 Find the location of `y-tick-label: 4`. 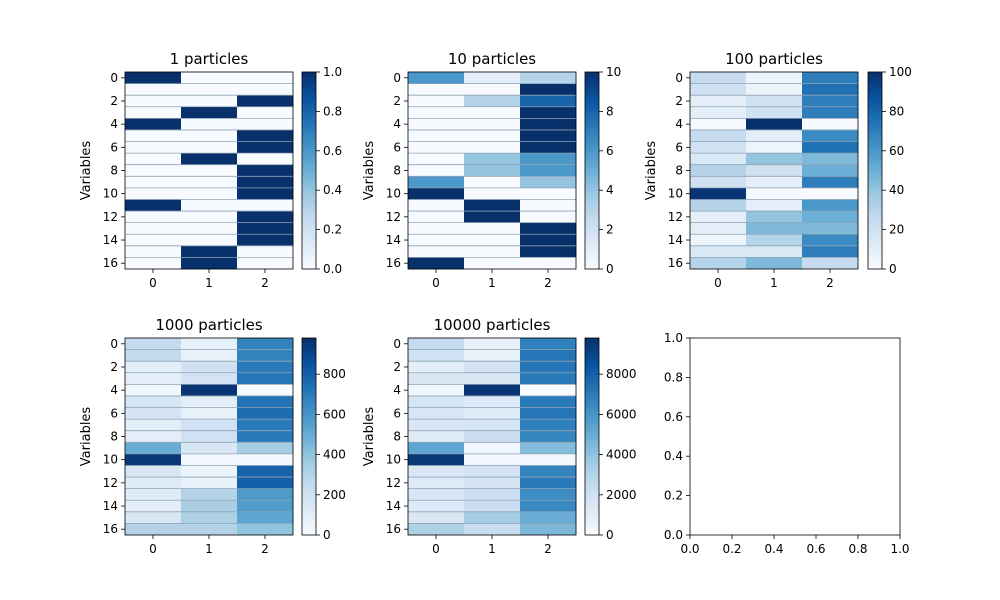

y-tick-label: 4 is located at coordinates (679, 124).